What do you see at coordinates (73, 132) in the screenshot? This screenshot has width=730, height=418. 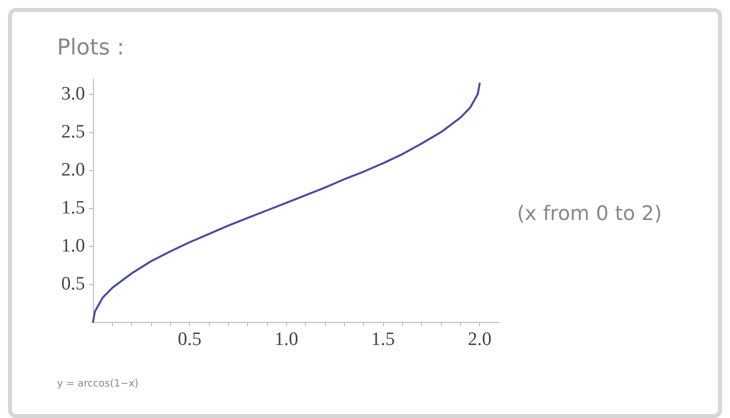 I see `y-tick-label: 2.5` at bounding box center [73, 132].